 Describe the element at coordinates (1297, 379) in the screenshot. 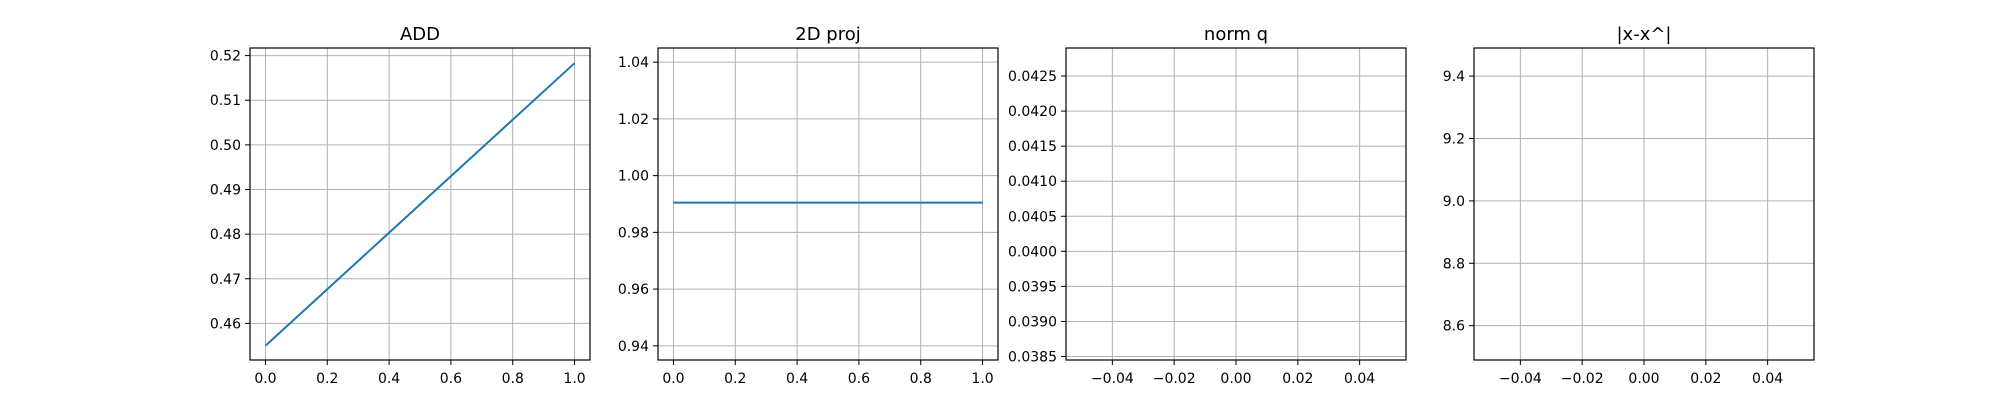

I see `subplot-norm-q-x-tick-label: 0.02` at that location.